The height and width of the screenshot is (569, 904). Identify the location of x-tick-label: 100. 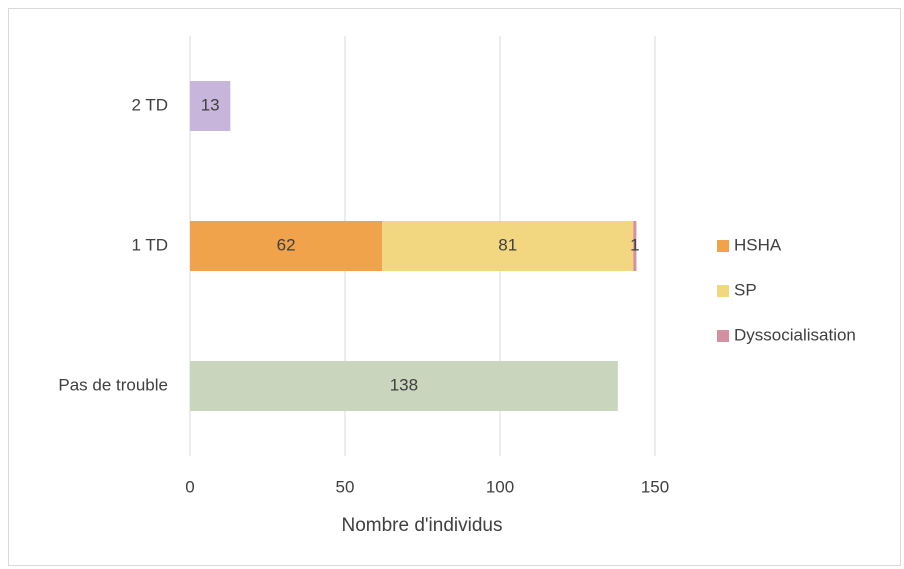
(500, 486).